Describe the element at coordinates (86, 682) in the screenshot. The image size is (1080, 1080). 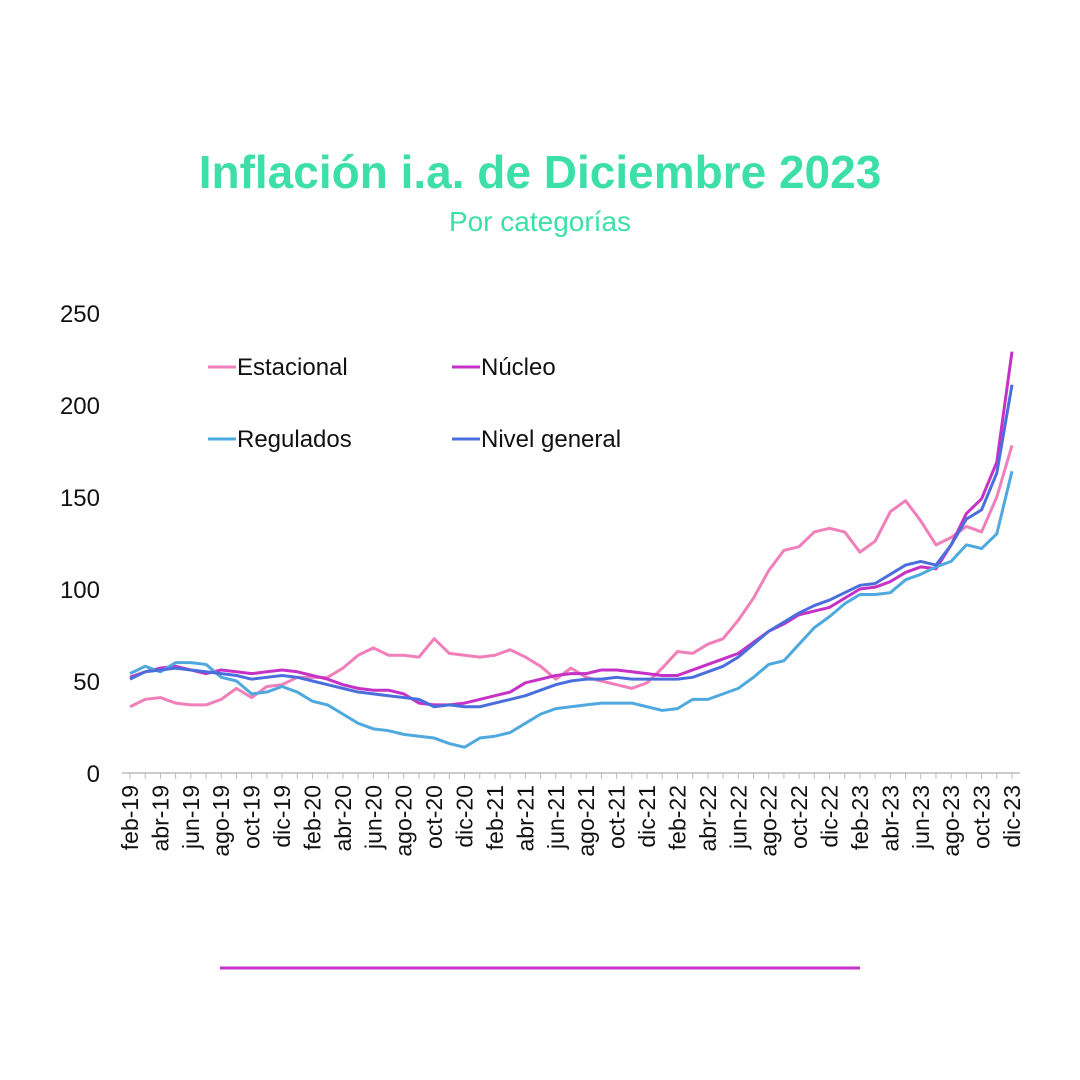
I see `y-tick-label: 50` at that location.